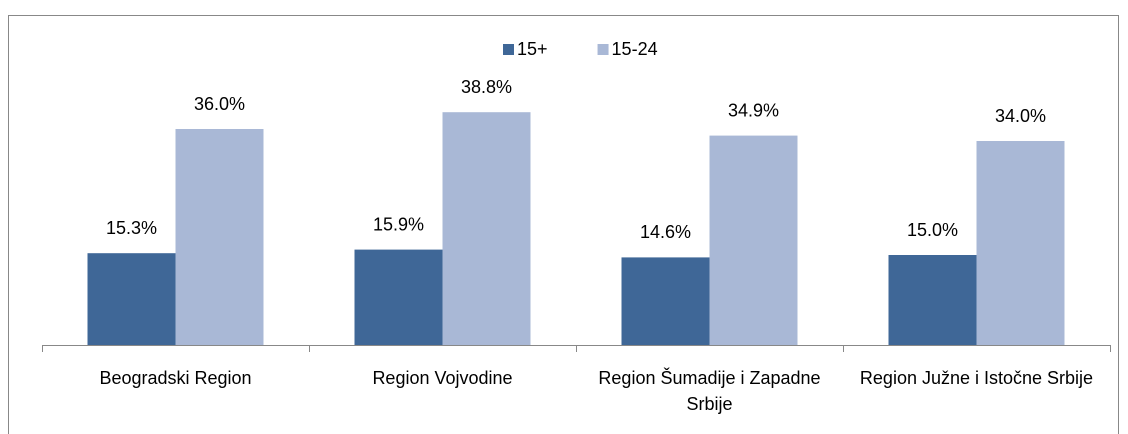 This screenshot has height=434, width=1128. I want to click on data-label: 14.6%, so click(665, 232).